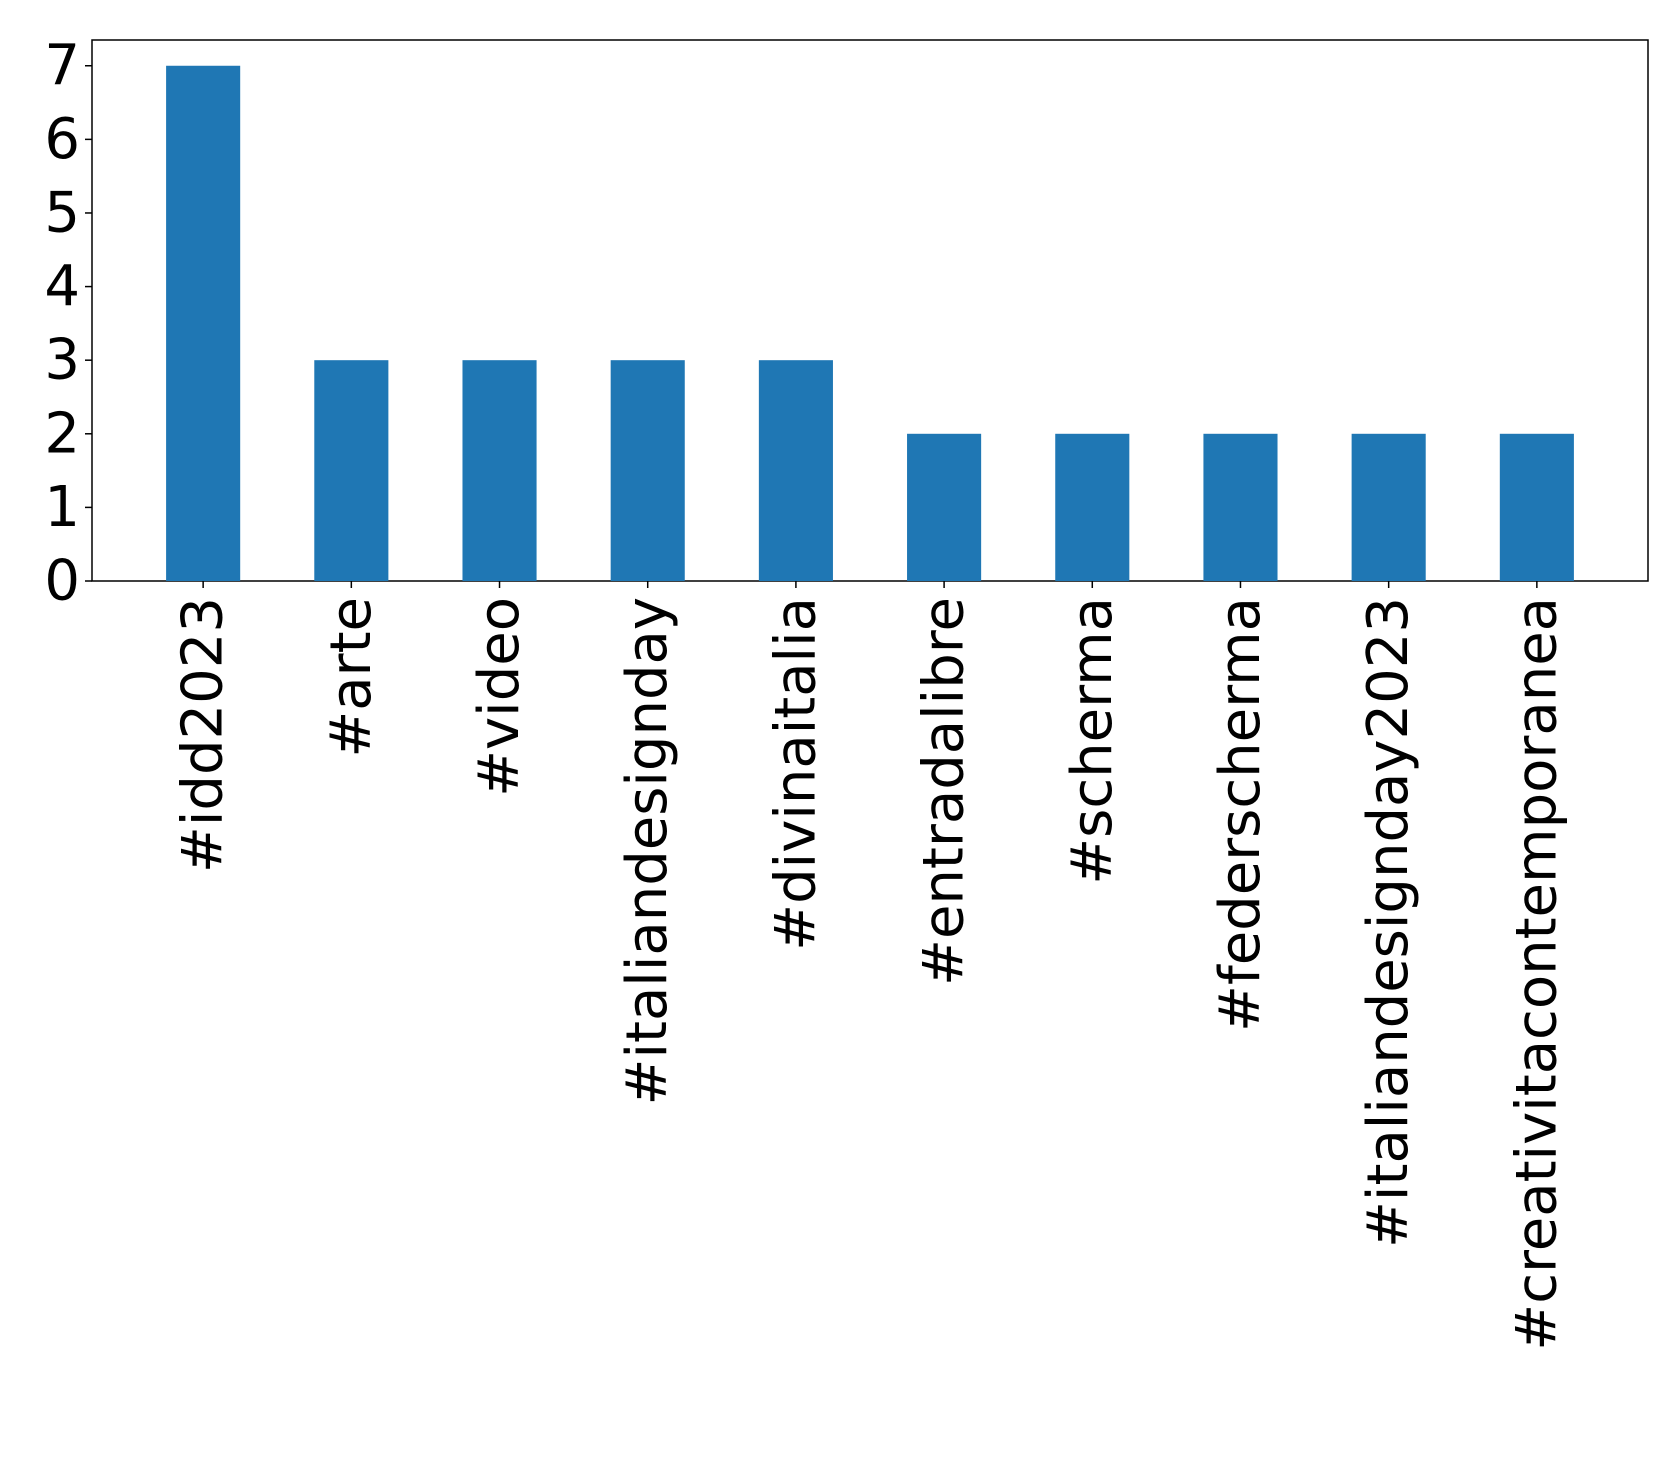  Describe the element at coordinates (62, 139) in the screenshot. I see `y-tick-label: 6` at that location.